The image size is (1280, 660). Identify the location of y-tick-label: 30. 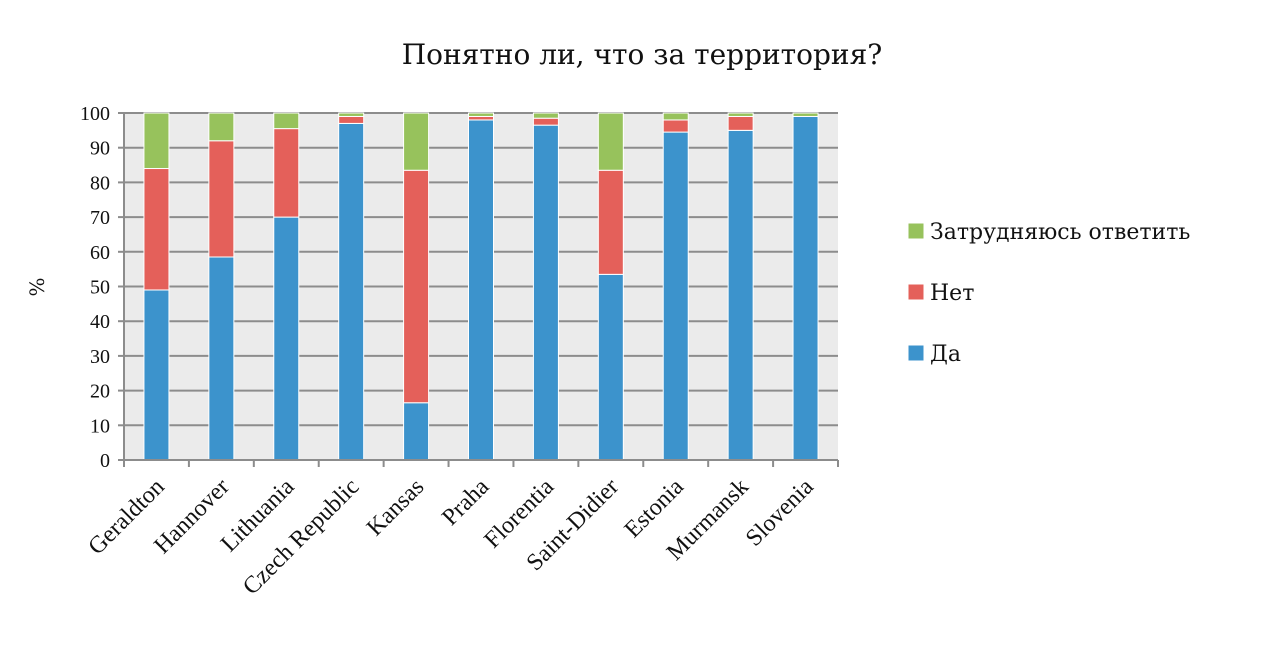
(100, 357).